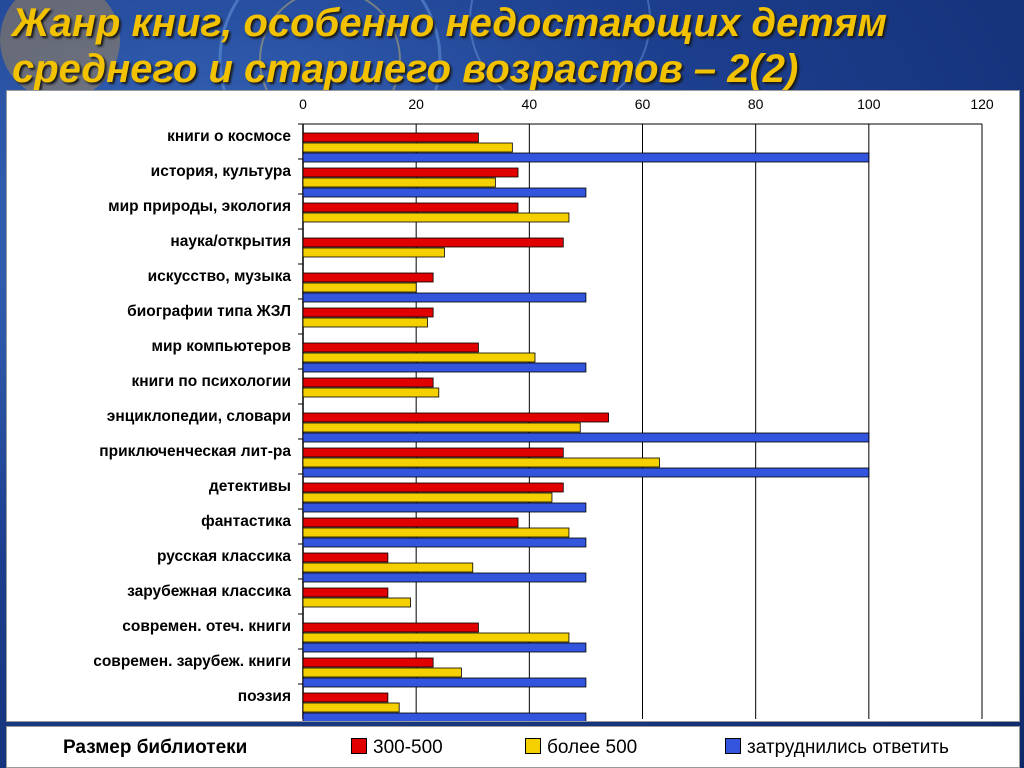  I want to click on category-label: современ. отеч. книги, so click(206, 626).